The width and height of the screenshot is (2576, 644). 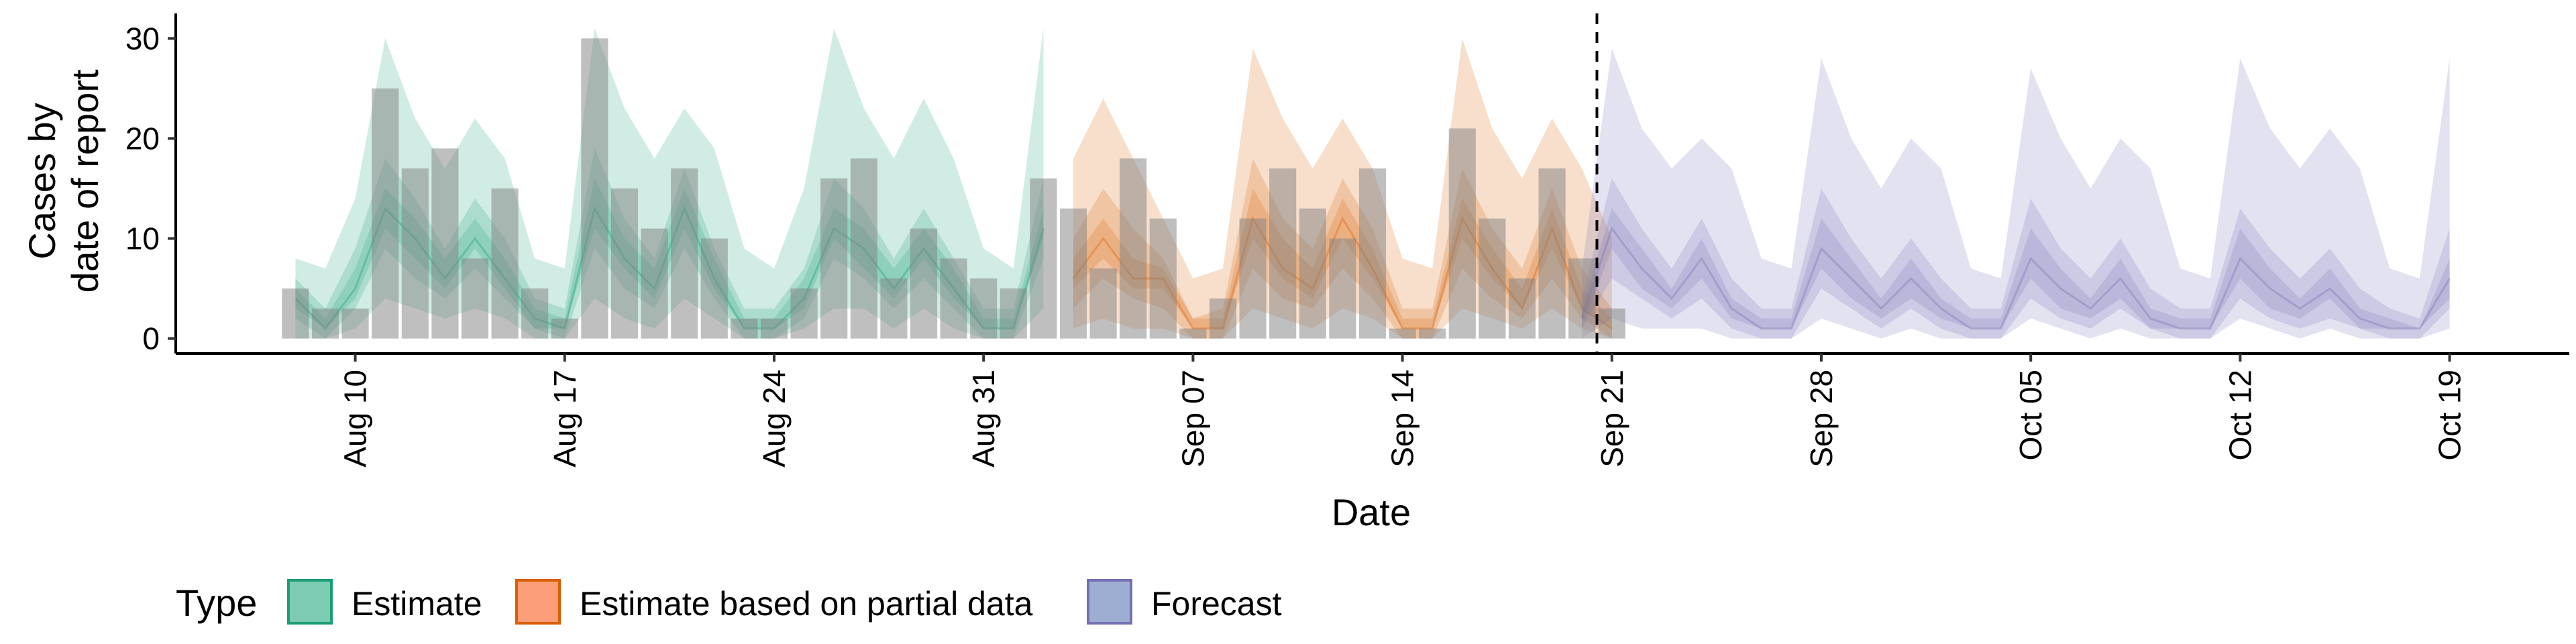 I want to click on median-line, so click(x=2015, y=278).